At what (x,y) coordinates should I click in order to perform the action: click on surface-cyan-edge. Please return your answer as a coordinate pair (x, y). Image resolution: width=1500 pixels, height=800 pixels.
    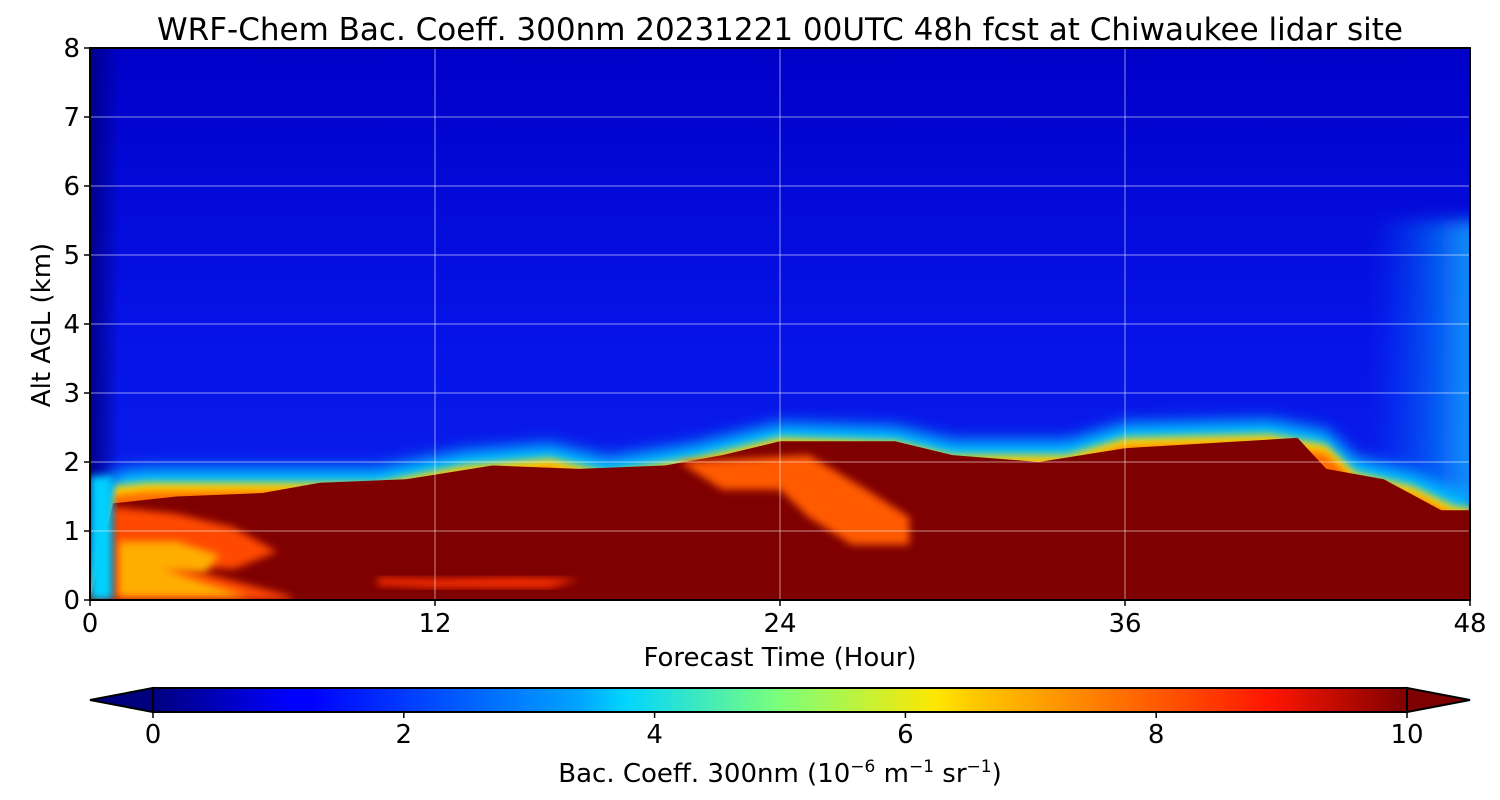
    Looking at the image, I should click on (101, 537).